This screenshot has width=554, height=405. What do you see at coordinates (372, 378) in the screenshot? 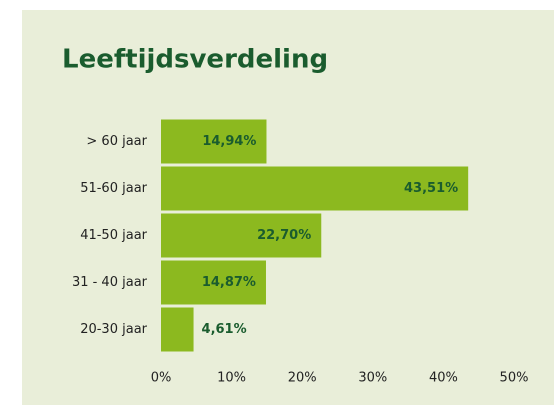
I see `x-tick-label: 30%` at bounding box center [372, 378].